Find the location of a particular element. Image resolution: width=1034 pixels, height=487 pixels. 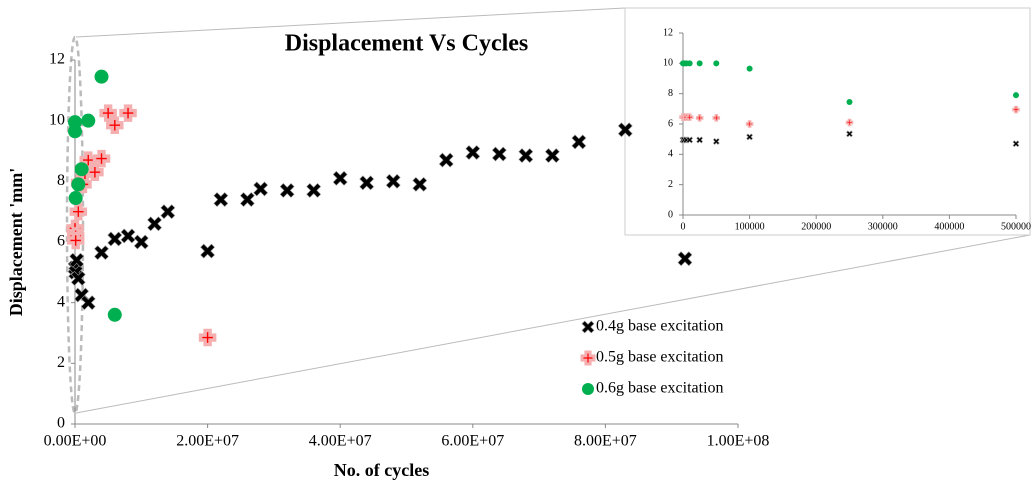

zoom-connector is located at coordinates (350, 22).